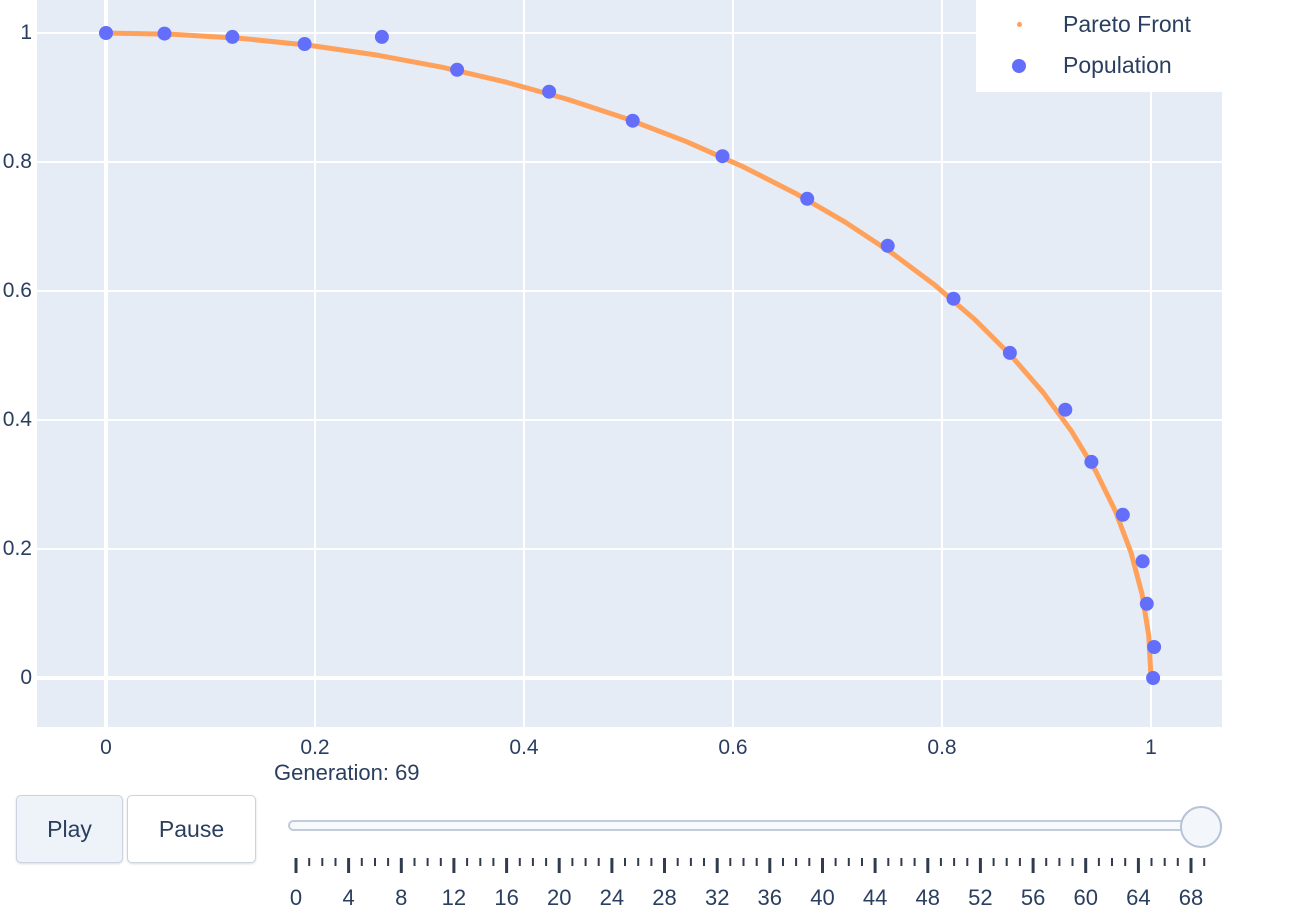 The width and height of the screenshot is (1293, 914). What do you see at coordinates (348, 897) in the screenshot?
I see `svg-text: 4` at bounding box center [348, 897].